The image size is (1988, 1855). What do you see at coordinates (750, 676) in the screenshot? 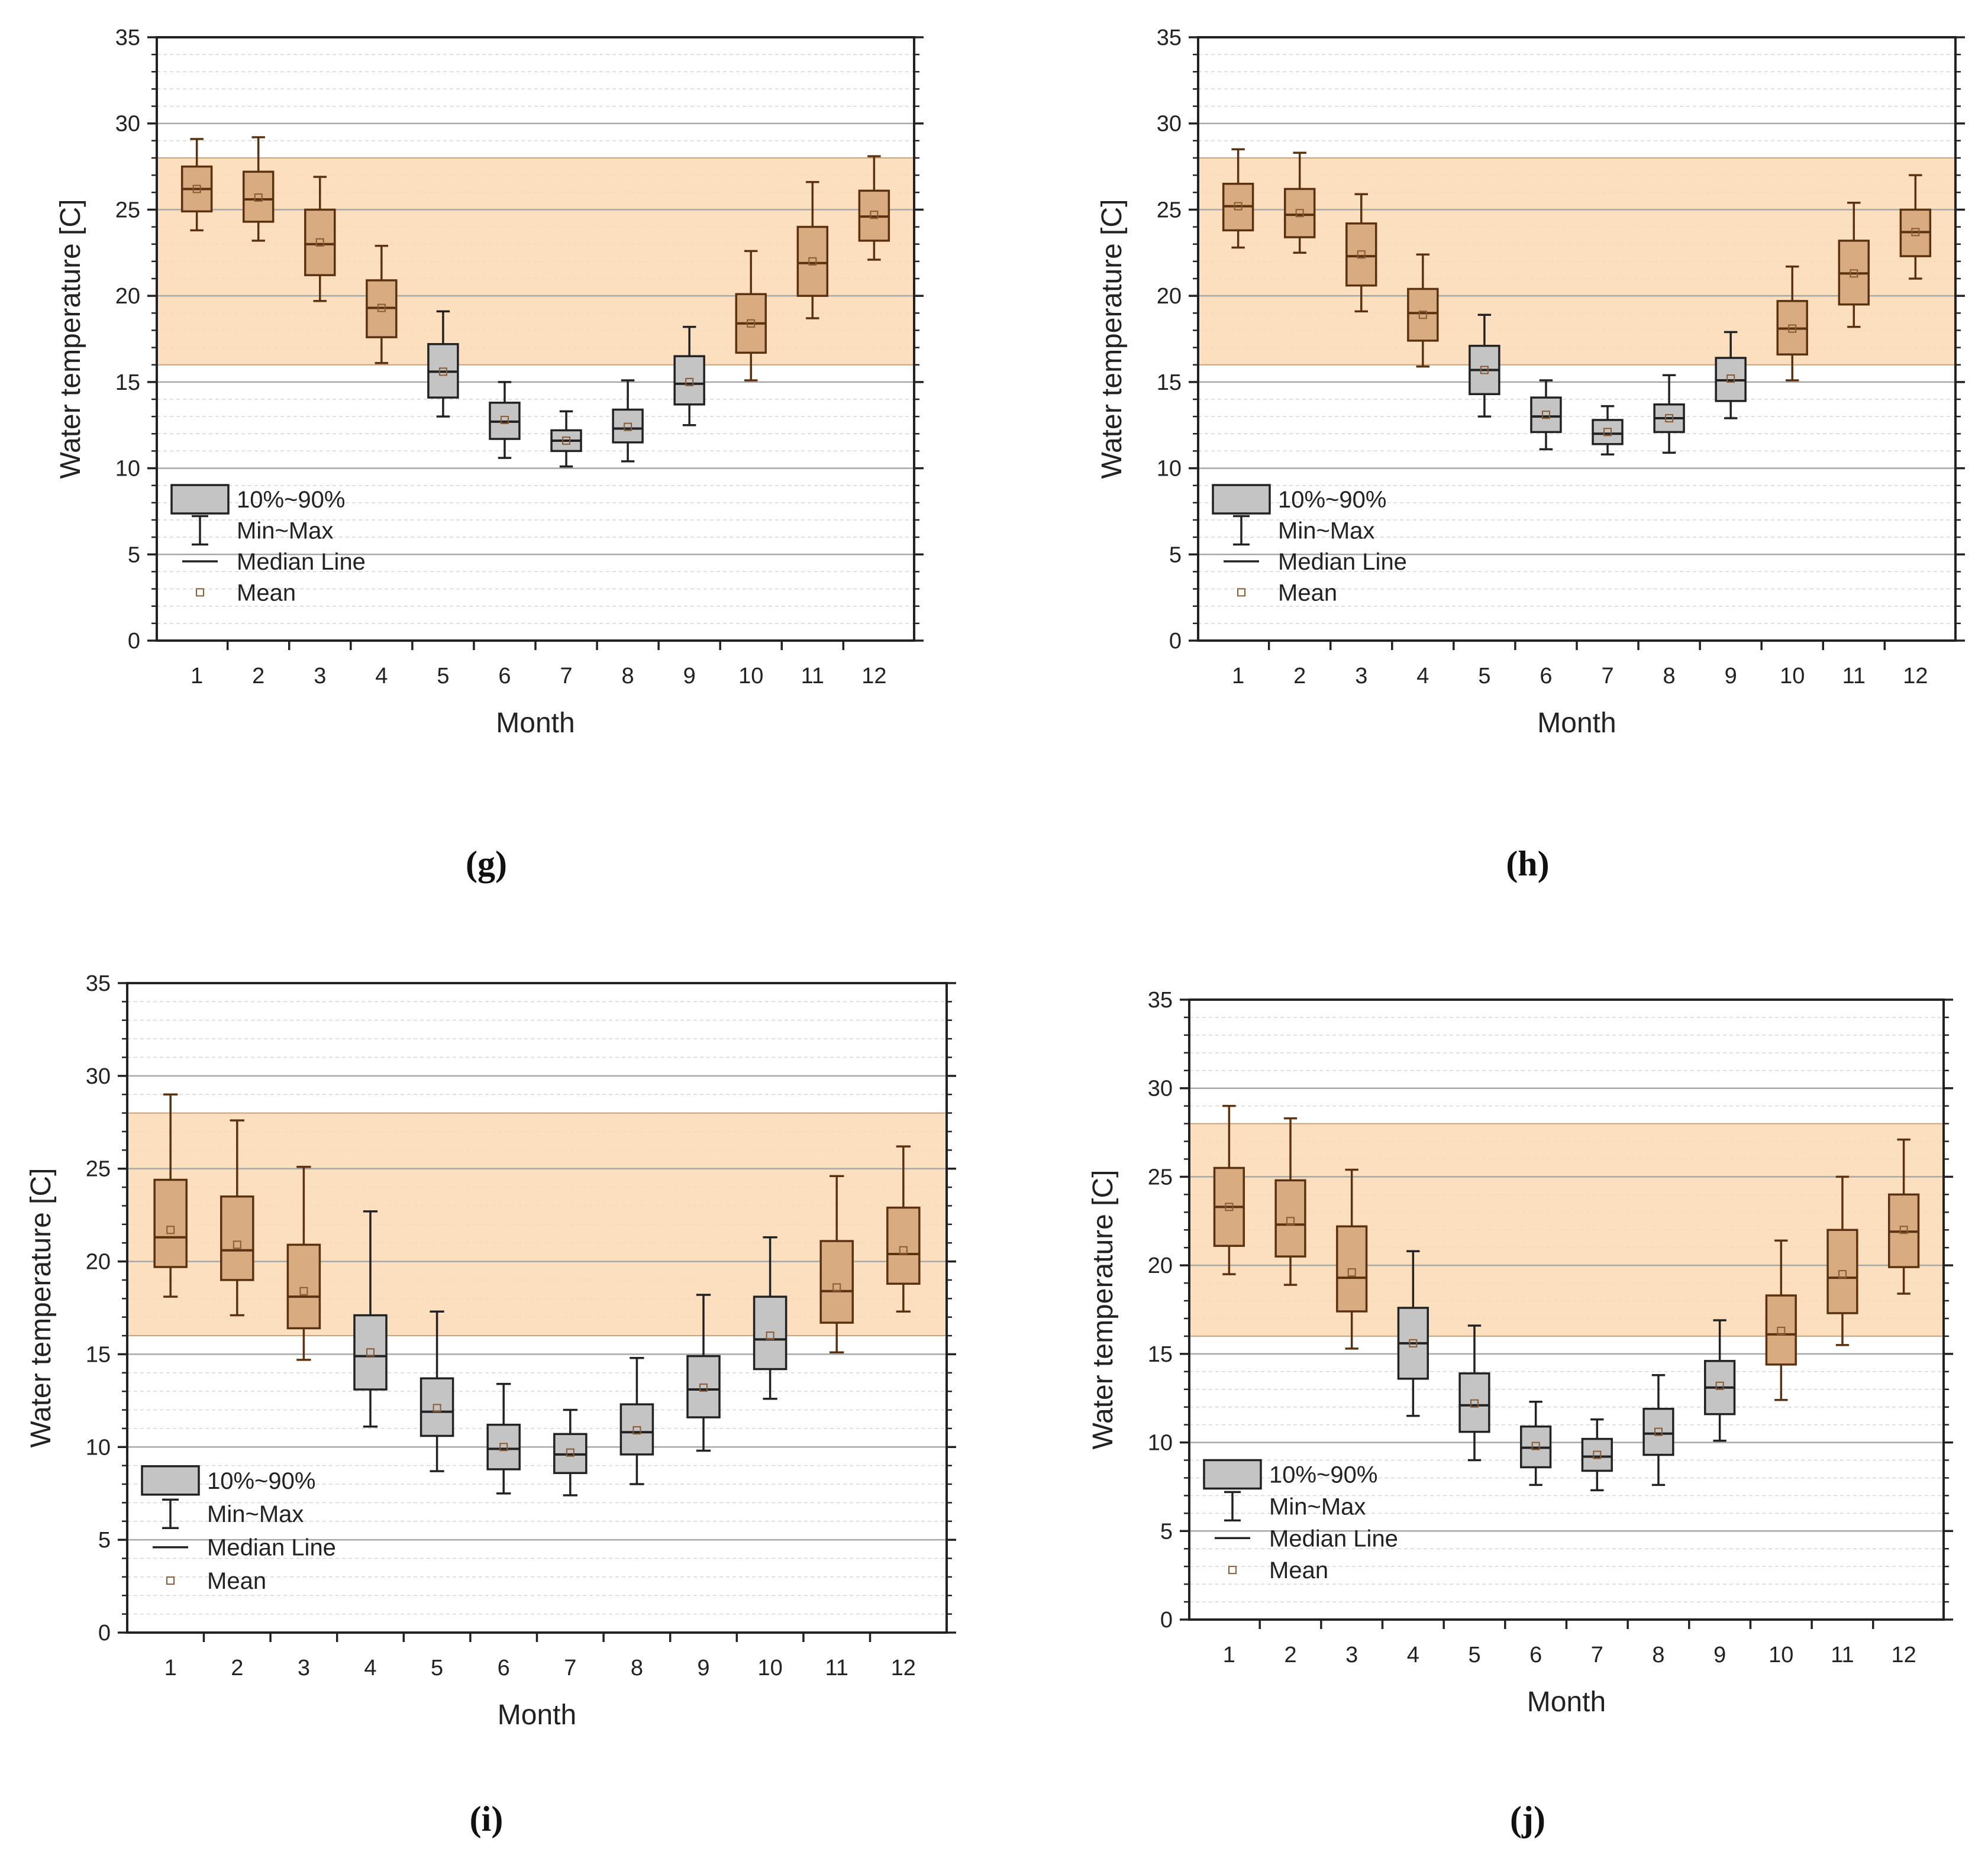
I see `x-tick-label: 10` at bounding box center [750, 676].